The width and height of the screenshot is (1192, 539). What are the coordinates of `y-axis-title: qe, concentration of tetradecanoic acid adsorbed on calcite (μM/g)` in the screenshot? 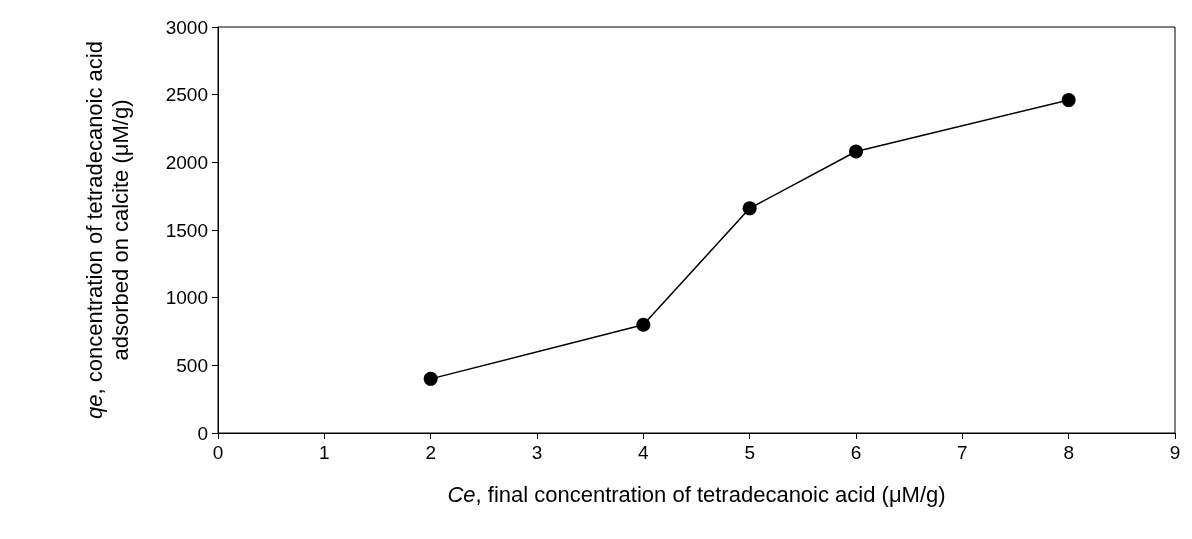 It's located at (107, 230).